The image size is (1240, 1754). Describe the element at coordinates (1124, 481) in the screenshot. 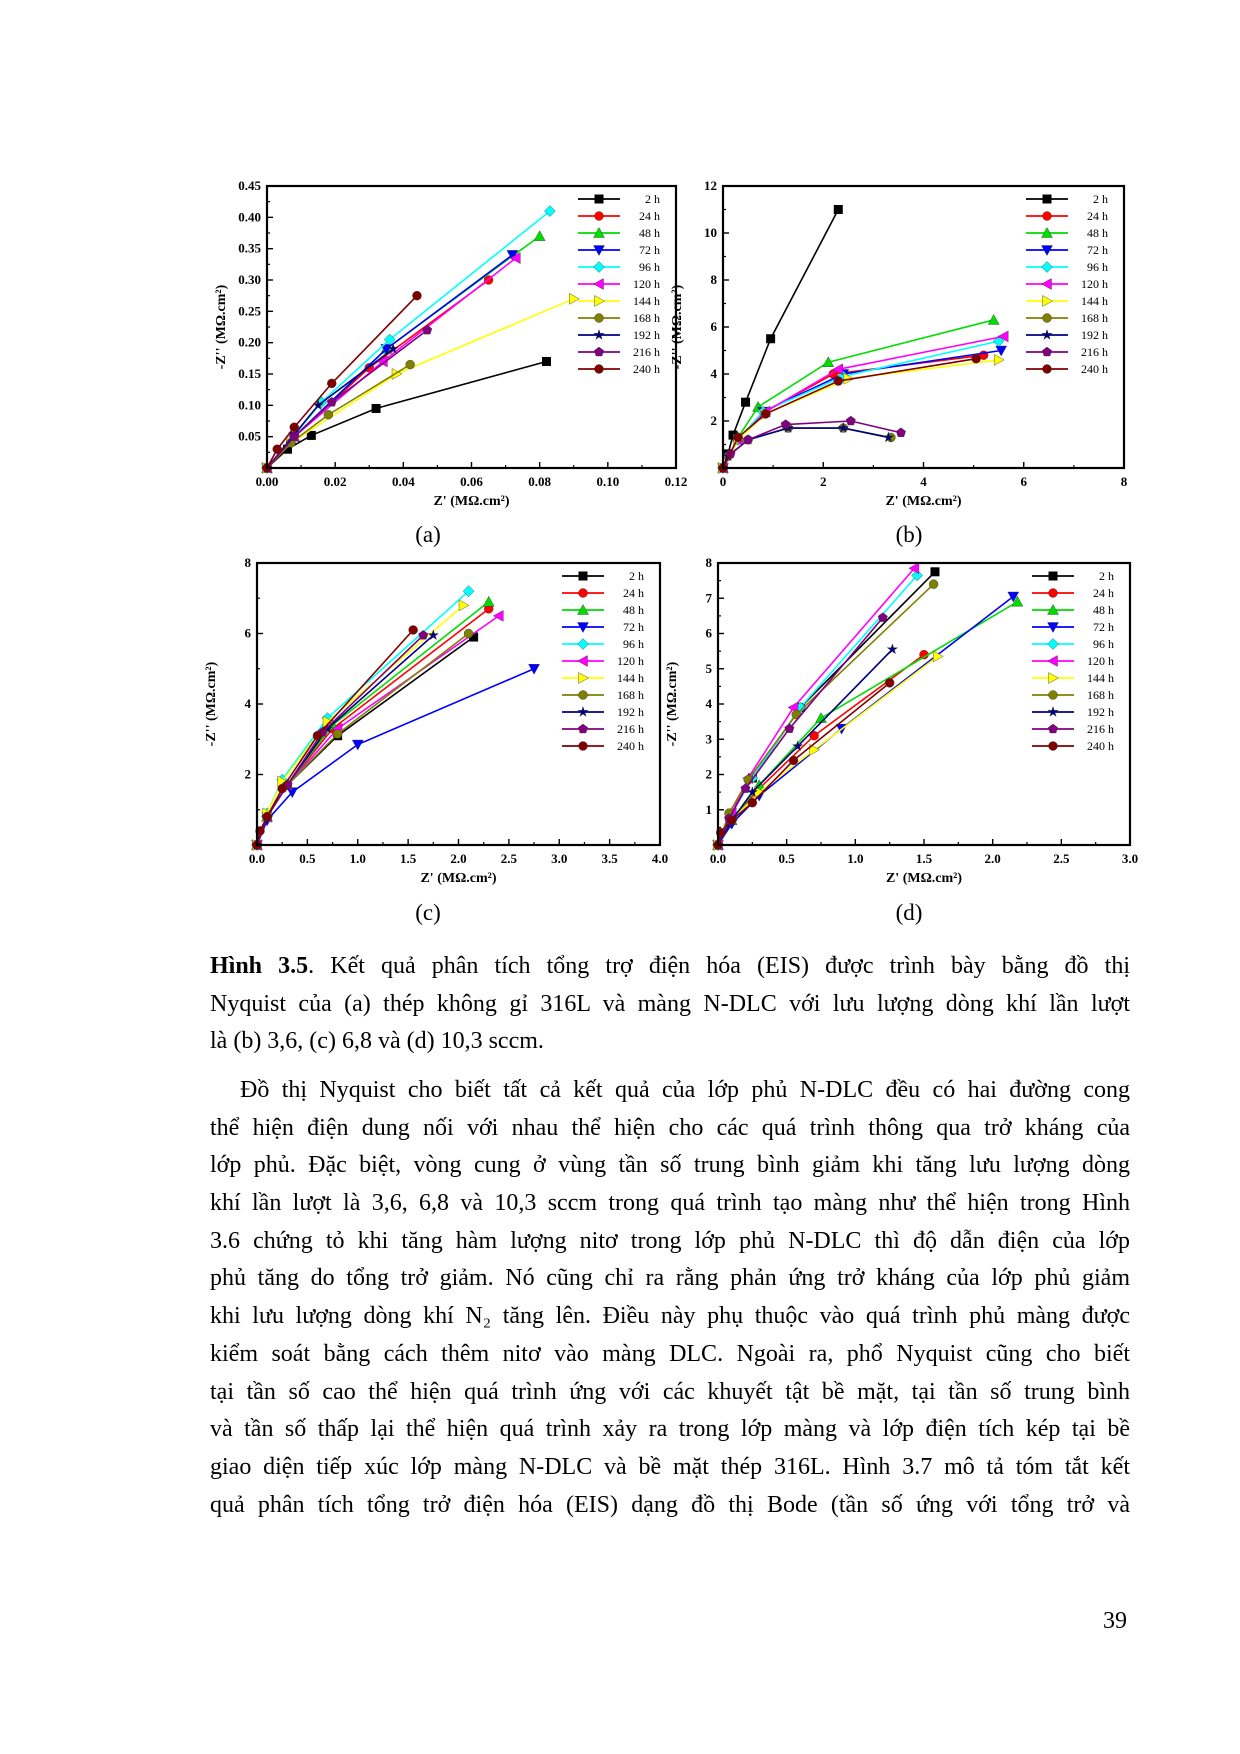

I see `x-tick-label: 8` at that location.